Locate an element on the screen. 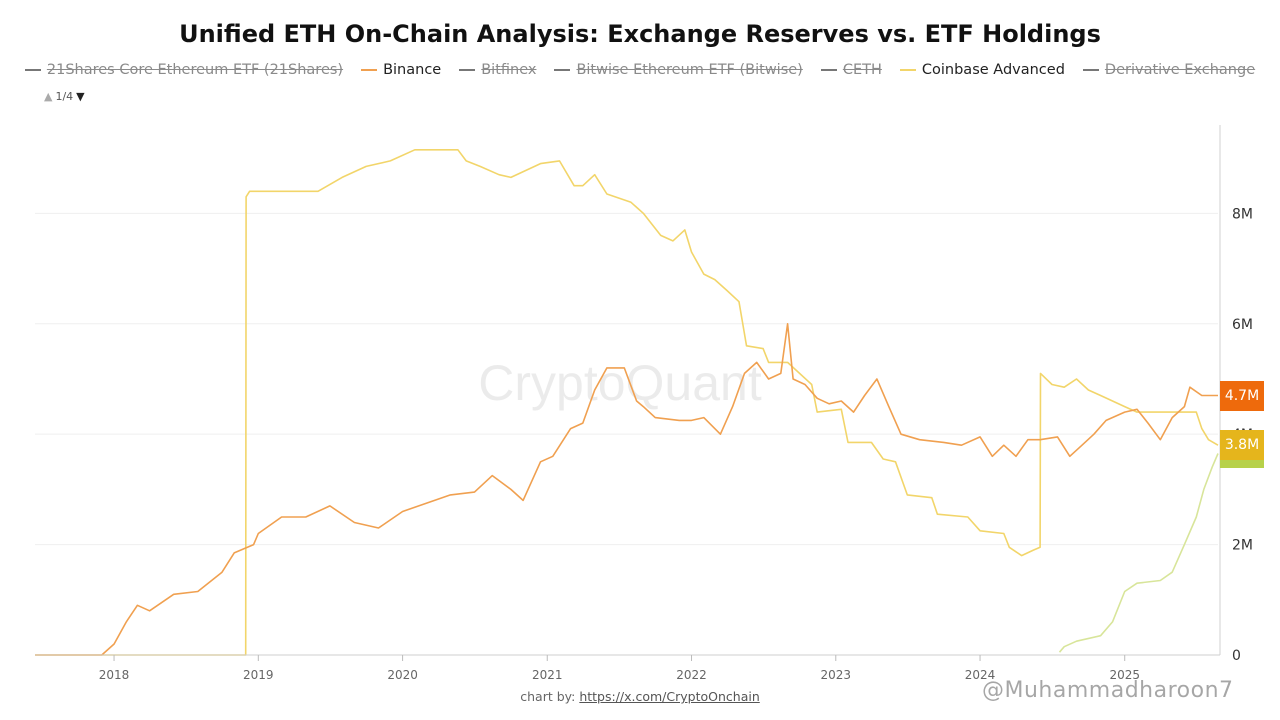 Image resolution: width=1280 pixels, height=720 pixels. credit-prefix: chart by: is located at coordinates (550, 696).